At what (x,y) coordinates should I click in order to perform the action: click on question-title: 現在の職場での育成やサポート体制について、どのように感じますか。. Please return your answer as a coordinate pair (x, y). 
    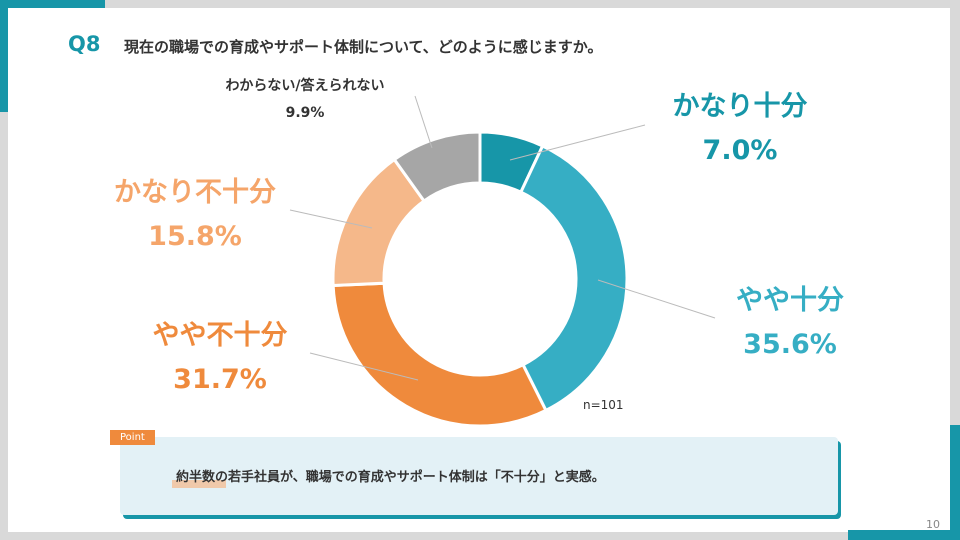
    Looking at the image, I should click on (363, 47).